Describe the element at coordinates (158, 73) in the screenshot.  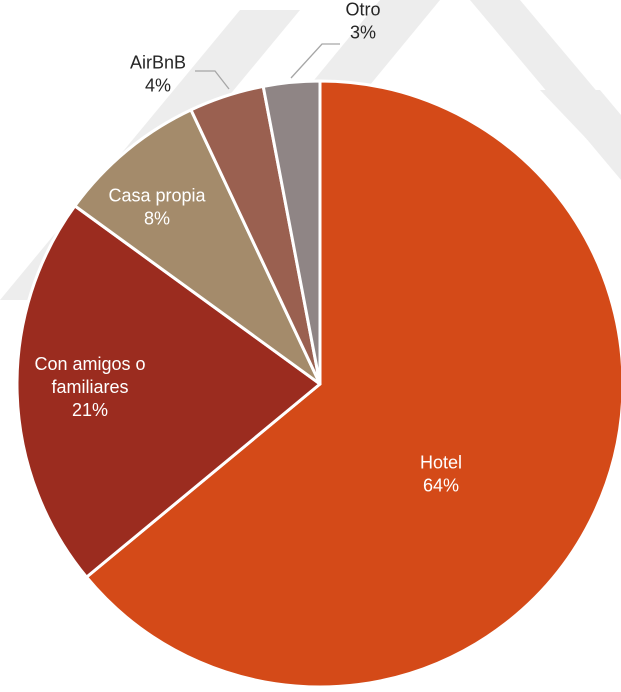
I see `data-label: AirBnB 4%` at that location.